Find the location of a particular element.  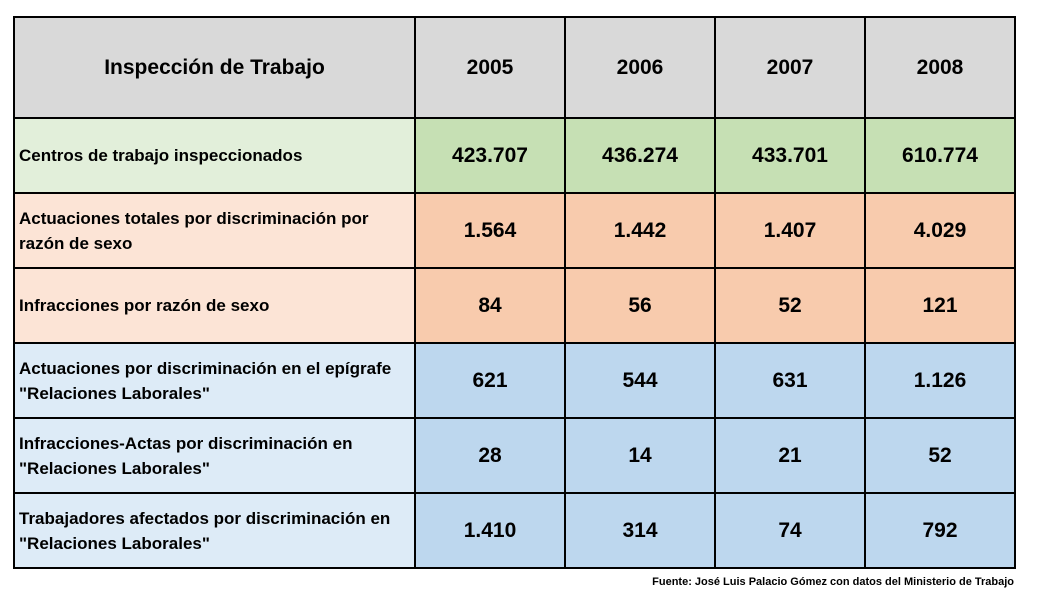

value-cell: 436.274 is located at coordinates (640, 155).